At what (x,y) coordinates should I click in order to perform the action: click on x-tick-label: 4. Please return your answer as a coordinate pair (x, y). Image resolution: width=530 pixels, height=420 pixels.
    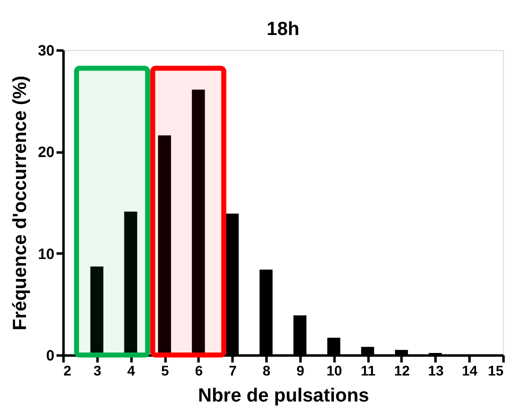
    Looking at the image, I should click on (131, 370).